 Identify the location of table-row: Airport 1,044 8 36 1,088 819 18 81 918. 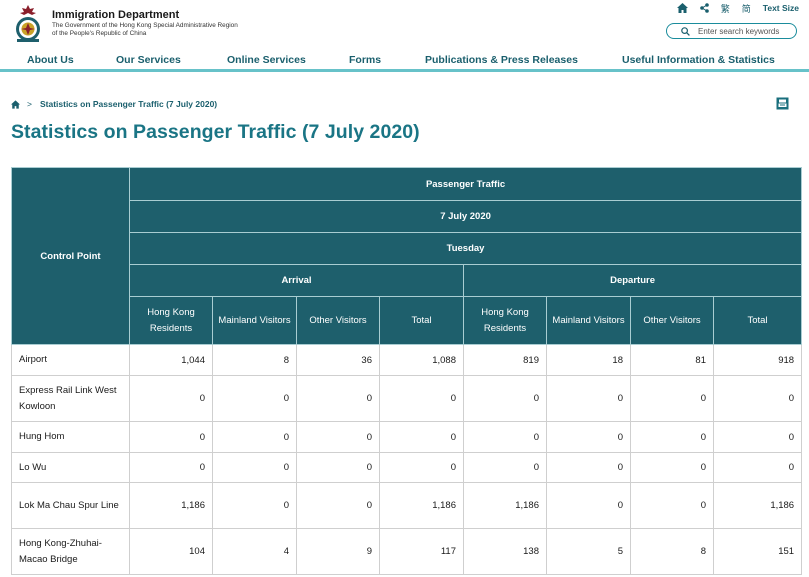
(407, 360).